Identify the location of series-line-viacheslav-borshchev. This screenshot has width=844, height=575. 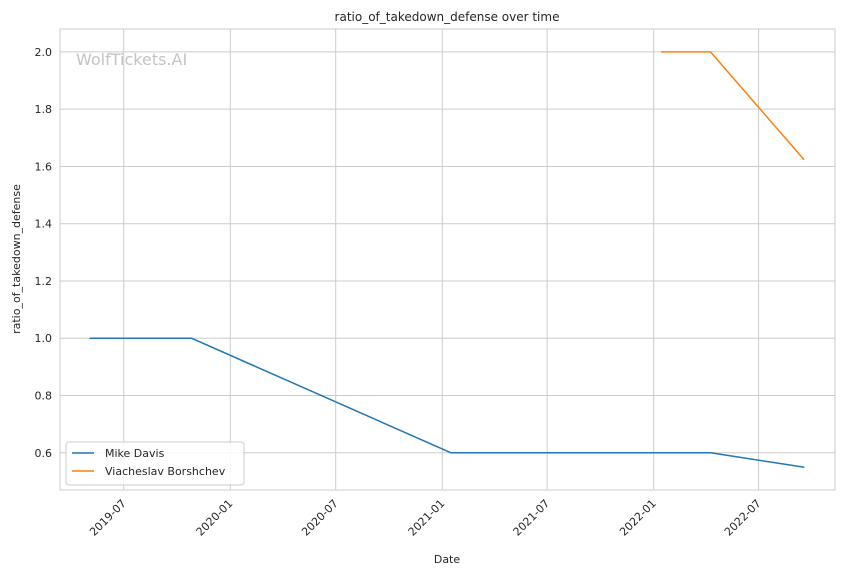
(733, 106).